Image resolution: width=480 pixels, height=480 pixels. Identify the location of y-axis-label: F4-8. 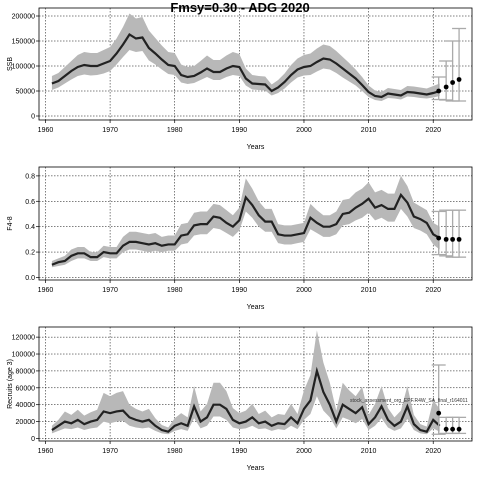
(10, 223).